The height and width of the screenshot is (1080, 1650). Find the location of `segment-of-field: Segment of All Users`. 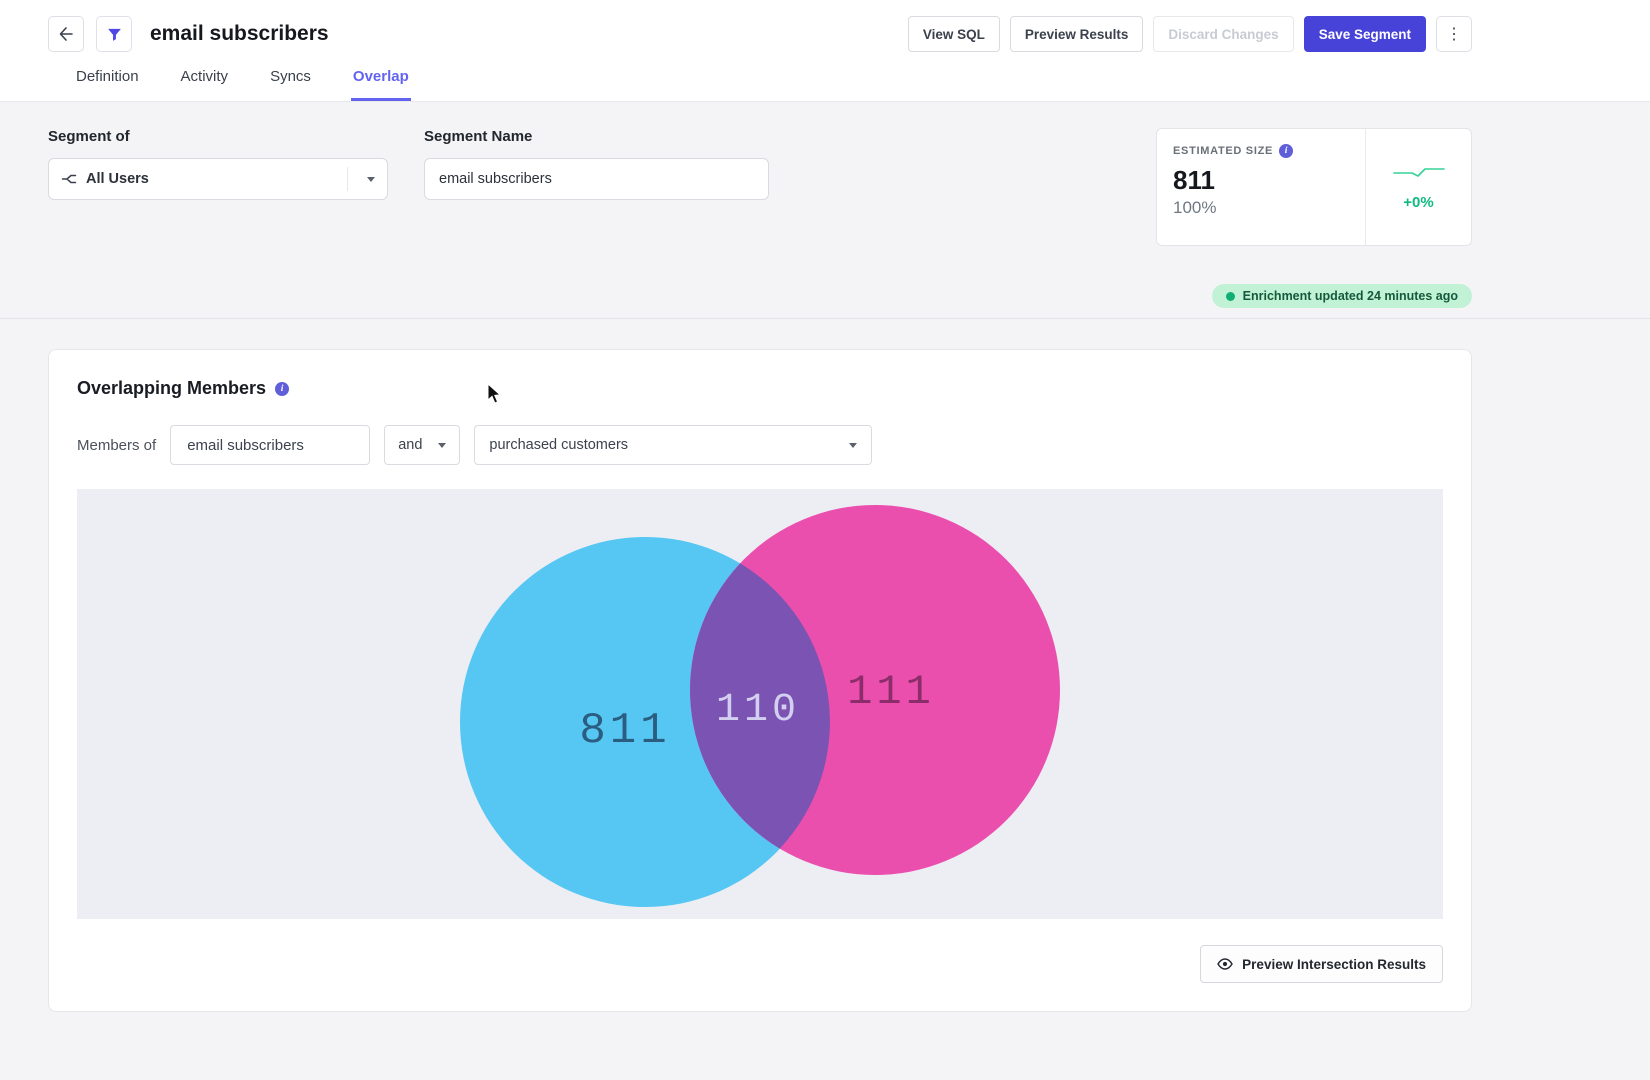

segment-of-field: Segment of All Users is located at coordinates (218, 164).